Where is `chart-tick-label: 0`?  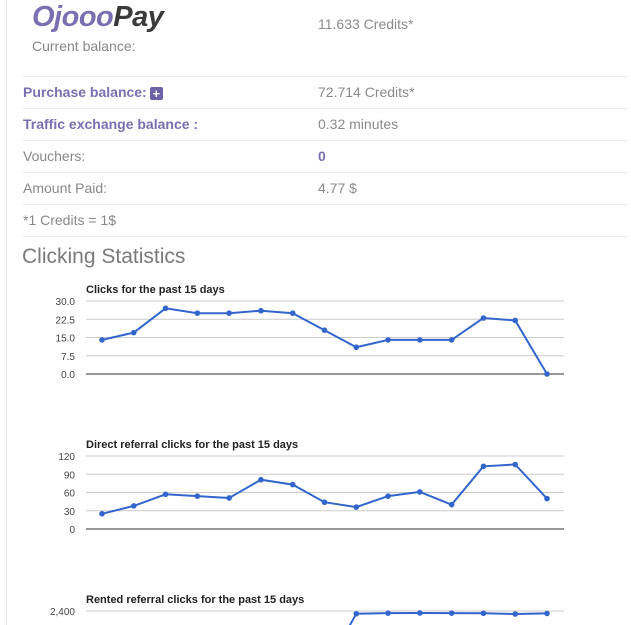
chart-tick-label: 0 is located at coordinates (72, 530).